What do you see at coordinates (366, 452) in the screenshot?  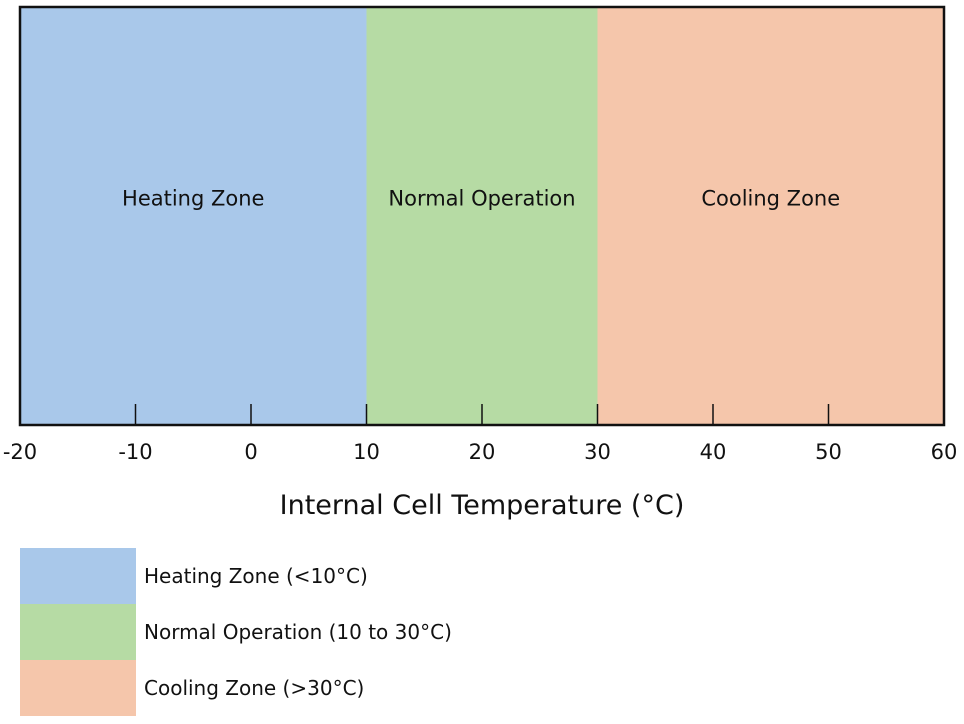 I see `x-tick-label: 10` at bounding box center [366, 452].